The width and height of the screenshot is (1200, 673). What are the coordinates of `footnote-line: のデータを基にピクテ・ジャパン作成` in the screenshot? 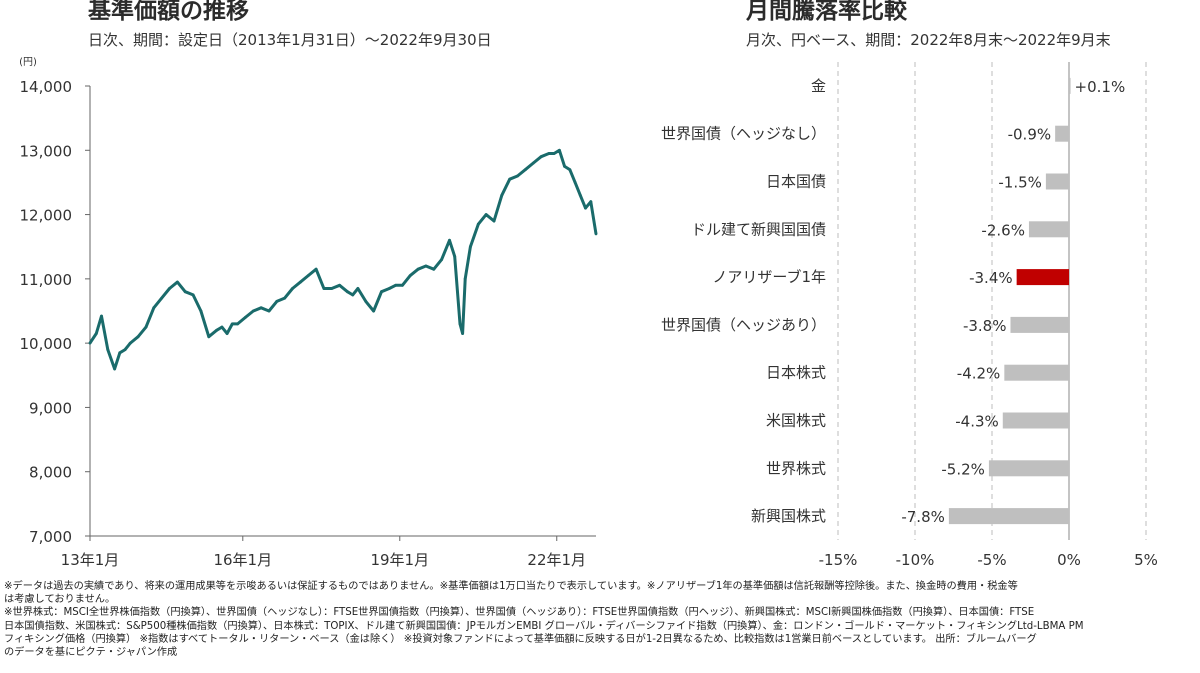 It's located at (91, 653).